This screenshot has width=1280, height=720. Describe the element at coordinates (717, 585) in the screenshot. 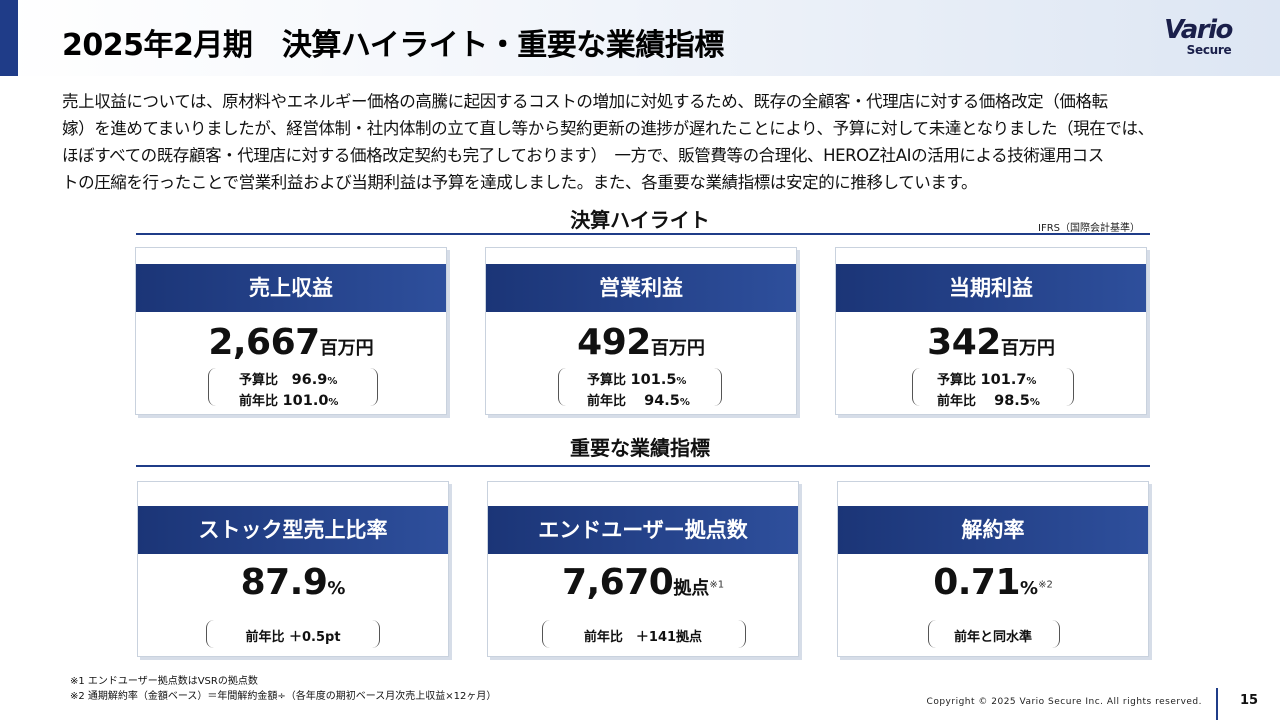

I see `footnote-marker: ※1` at that location.